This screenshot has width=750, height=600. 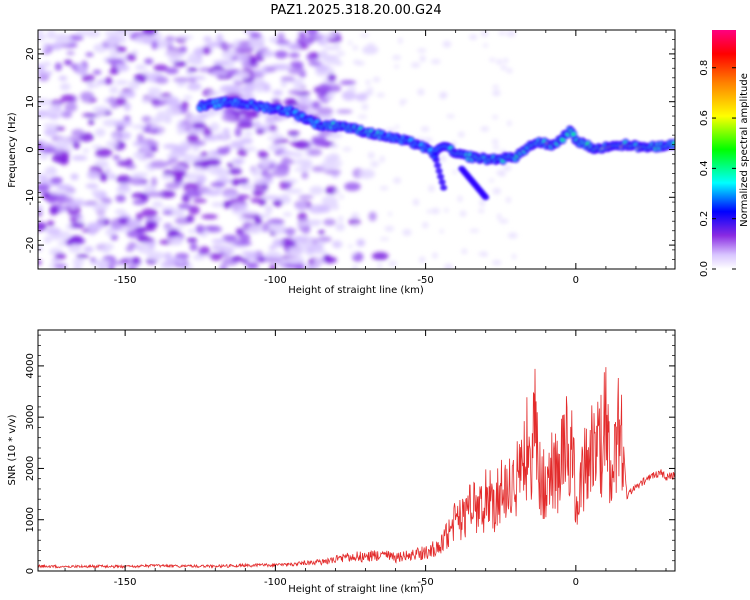 What do you see at coordinates (275, 280) in the screenshot?
I see `spectrogram-x-tick-label: -100` at bounding box center [275, 280].